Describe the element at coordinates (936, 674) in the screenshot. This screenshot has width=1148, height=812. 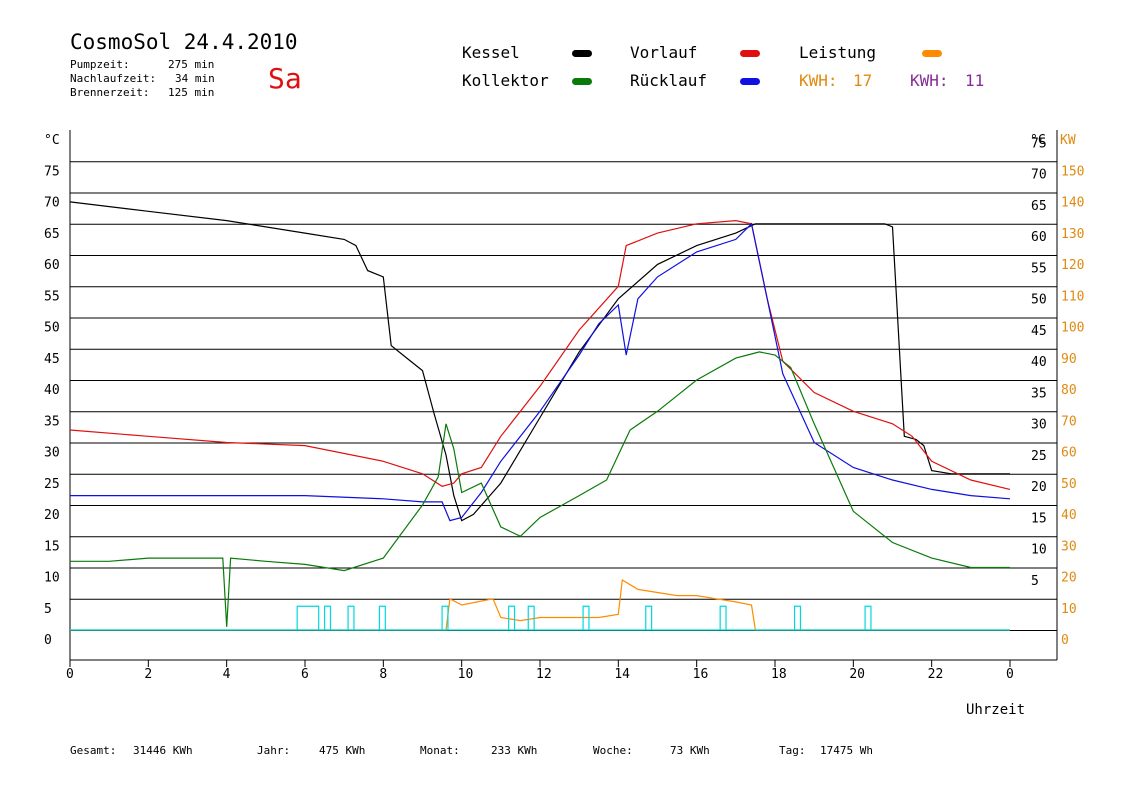
I see `x-tick-label: 22` at that location.